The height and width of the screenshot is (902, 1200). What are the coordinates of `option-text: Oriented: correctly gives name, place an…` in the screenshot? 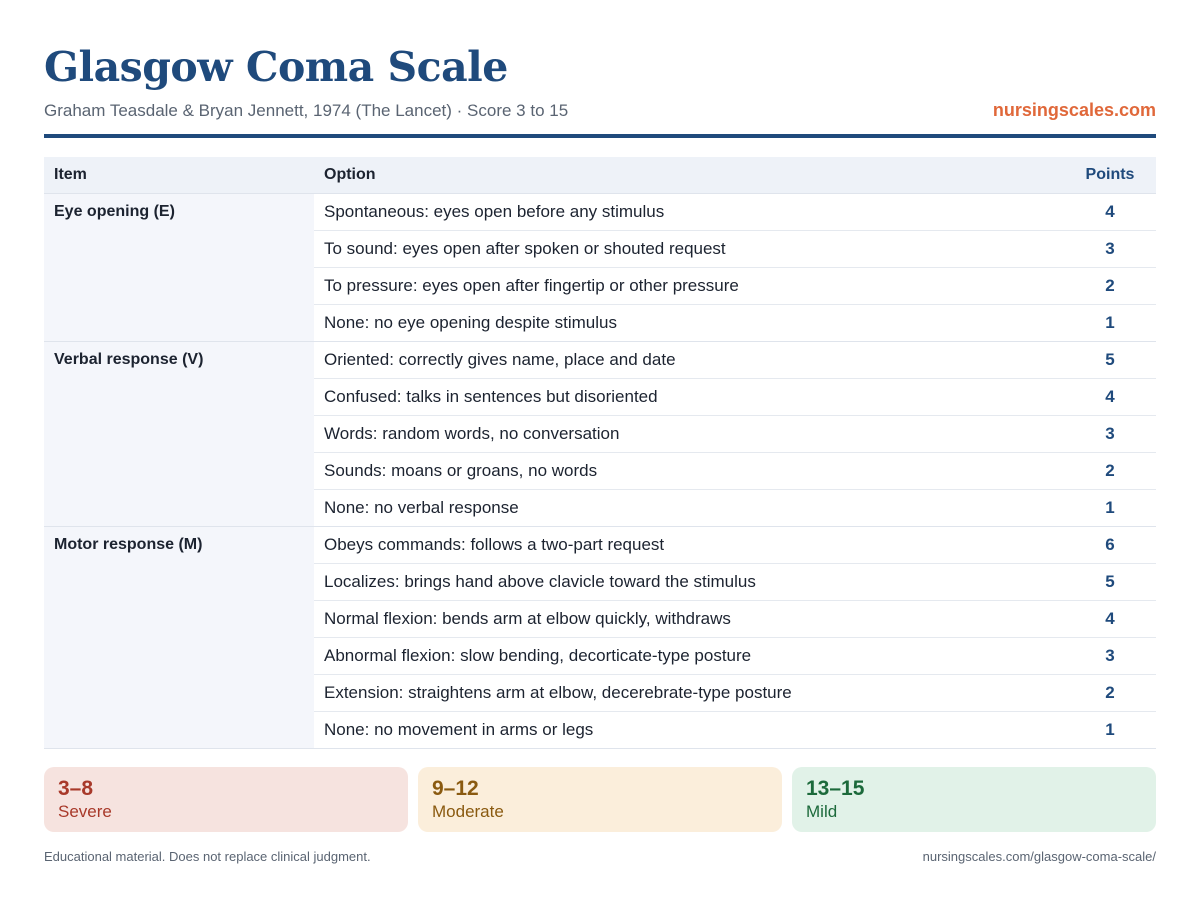 It's located at (500, 359).